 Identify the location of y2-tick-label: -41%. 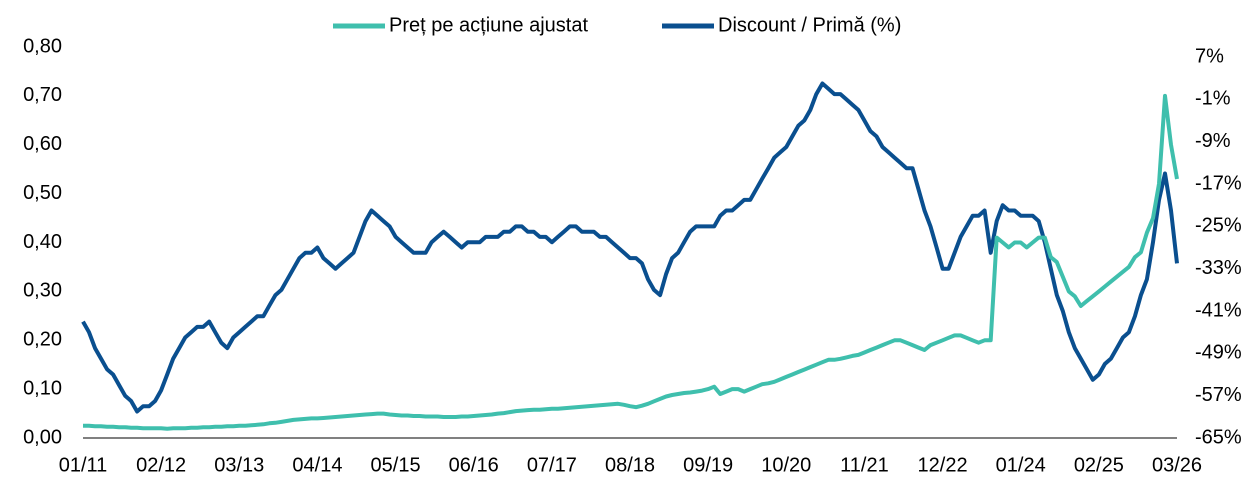
(1218, 310).